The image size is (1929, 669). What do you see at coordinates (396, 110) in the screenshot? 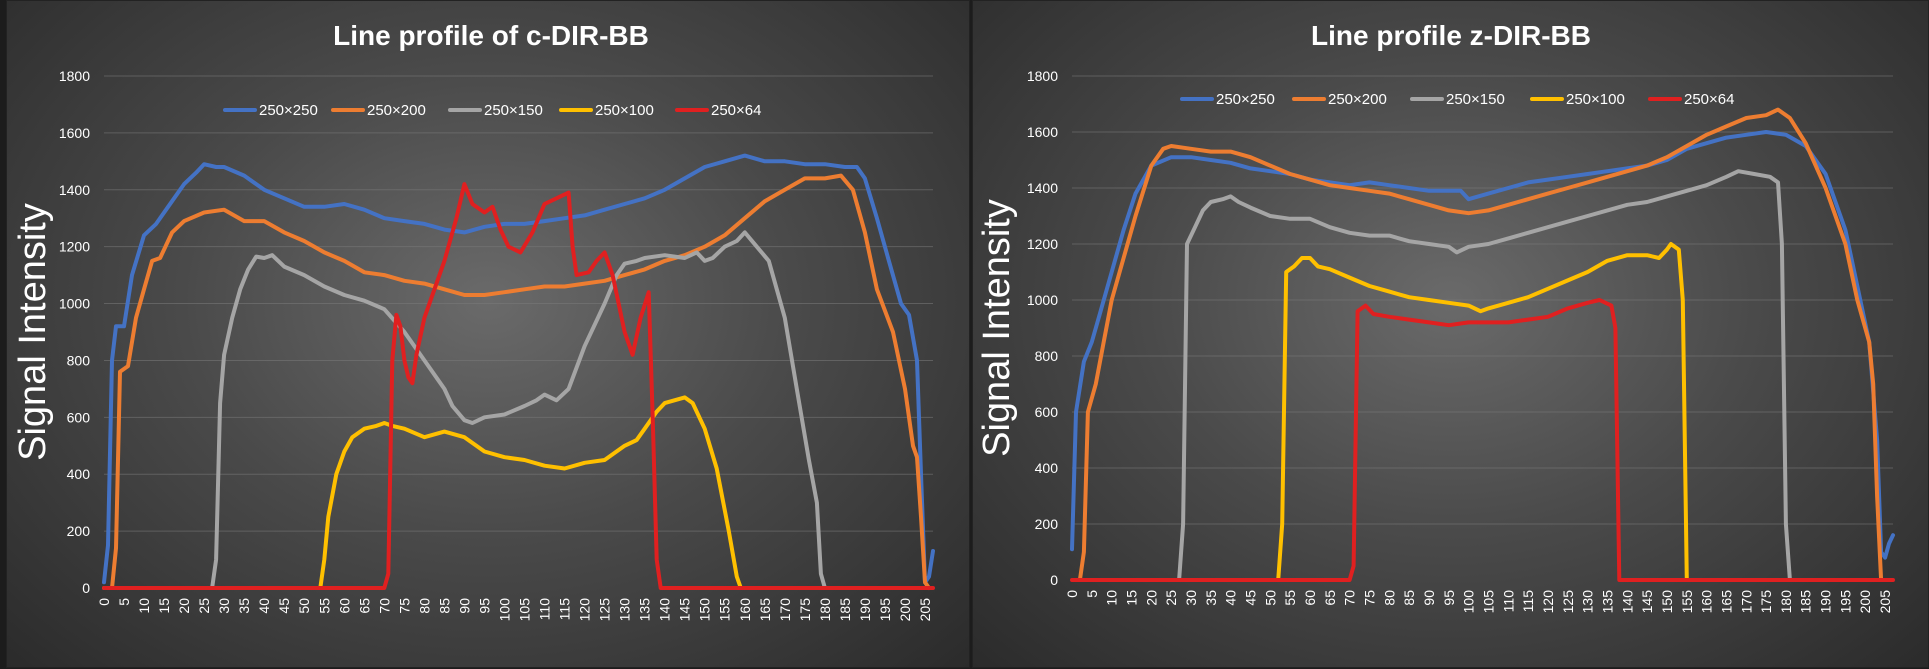
I see `legend-entry: 250×200` at bounding box center [396, 110].